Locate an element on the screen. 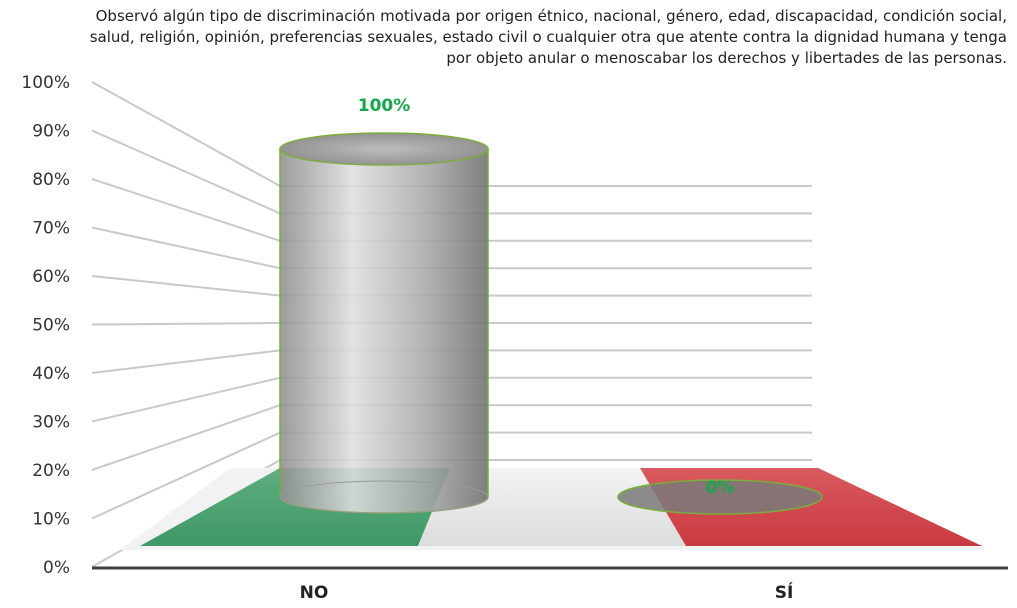 The width and height of the screenshot is (1017, 608). y-tick-label: 30% is located at coordinates (51, 423).